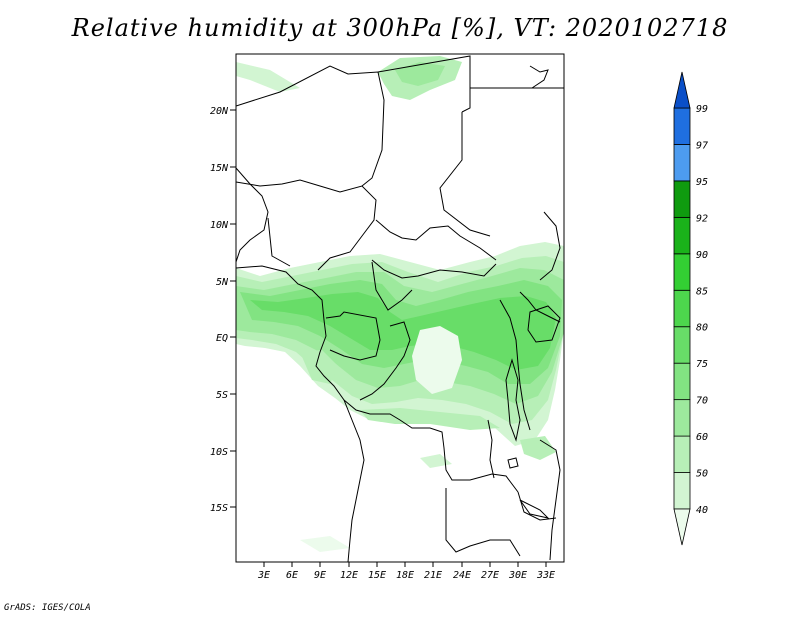  What do you see at coordinates (682, 527) in the screenshot?
I see `colorbar-low-arrow` at bounding box center [682, 527].